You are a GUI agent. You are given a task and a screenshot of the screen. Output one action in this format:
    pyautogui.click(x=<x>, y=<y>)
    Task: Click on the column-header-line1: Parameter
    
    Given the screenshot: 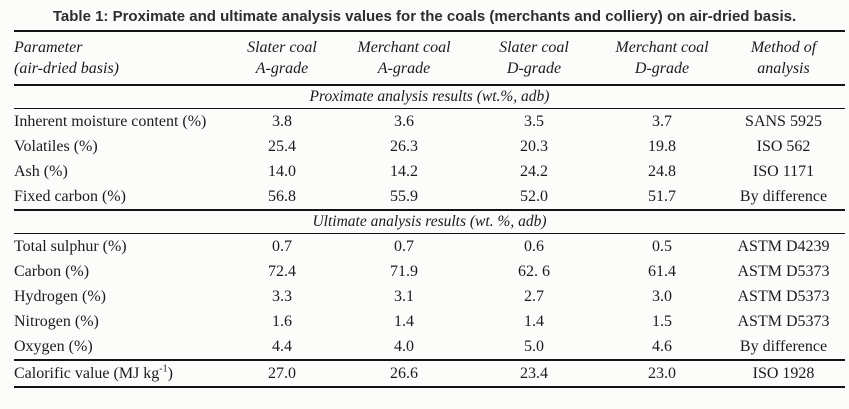 What is the action you would take?
    pyautogui.click(x=48, y=47)
    